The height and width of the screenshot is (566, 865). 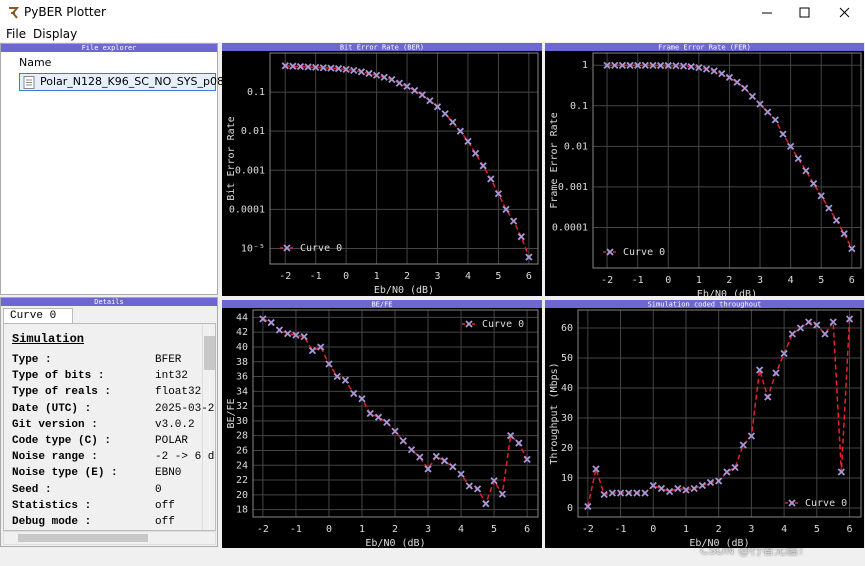 I want to click on y-tick-label: 0.0001, so click(x=570, y=227).